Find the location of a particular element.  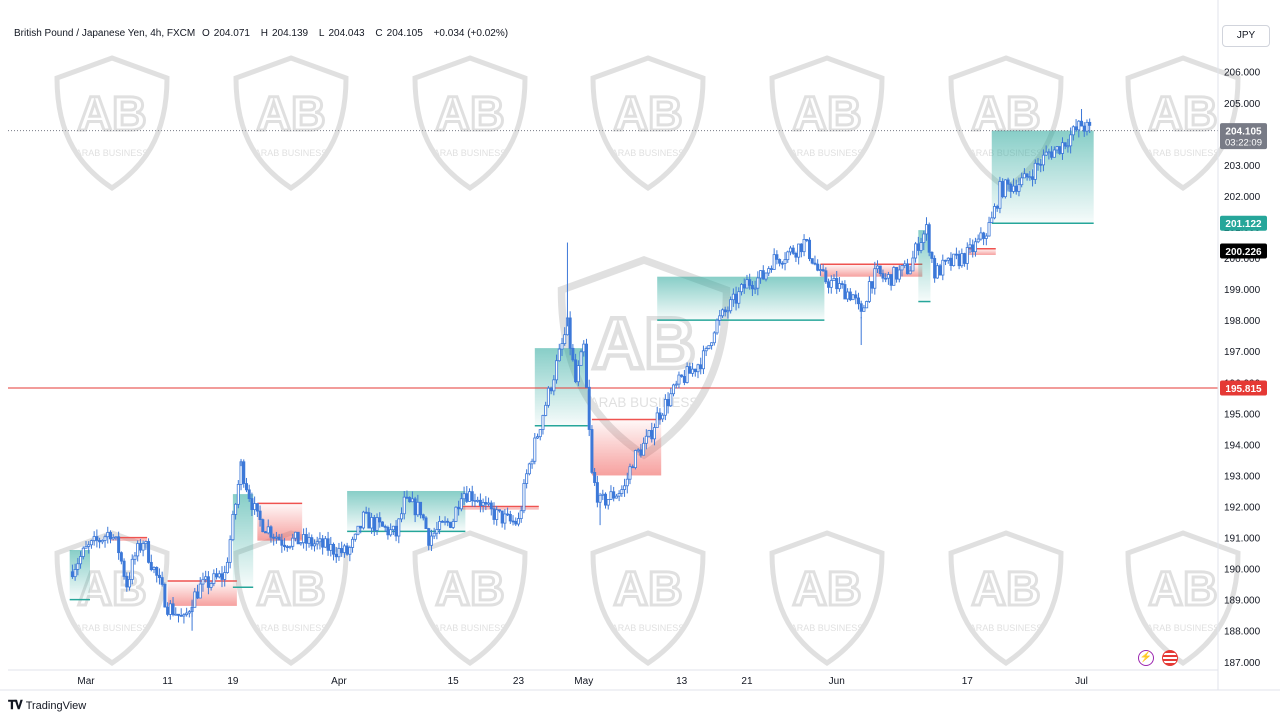

watermark-shield-icon: AB ARAB BUSINESS is located at coordinates (291, 598).